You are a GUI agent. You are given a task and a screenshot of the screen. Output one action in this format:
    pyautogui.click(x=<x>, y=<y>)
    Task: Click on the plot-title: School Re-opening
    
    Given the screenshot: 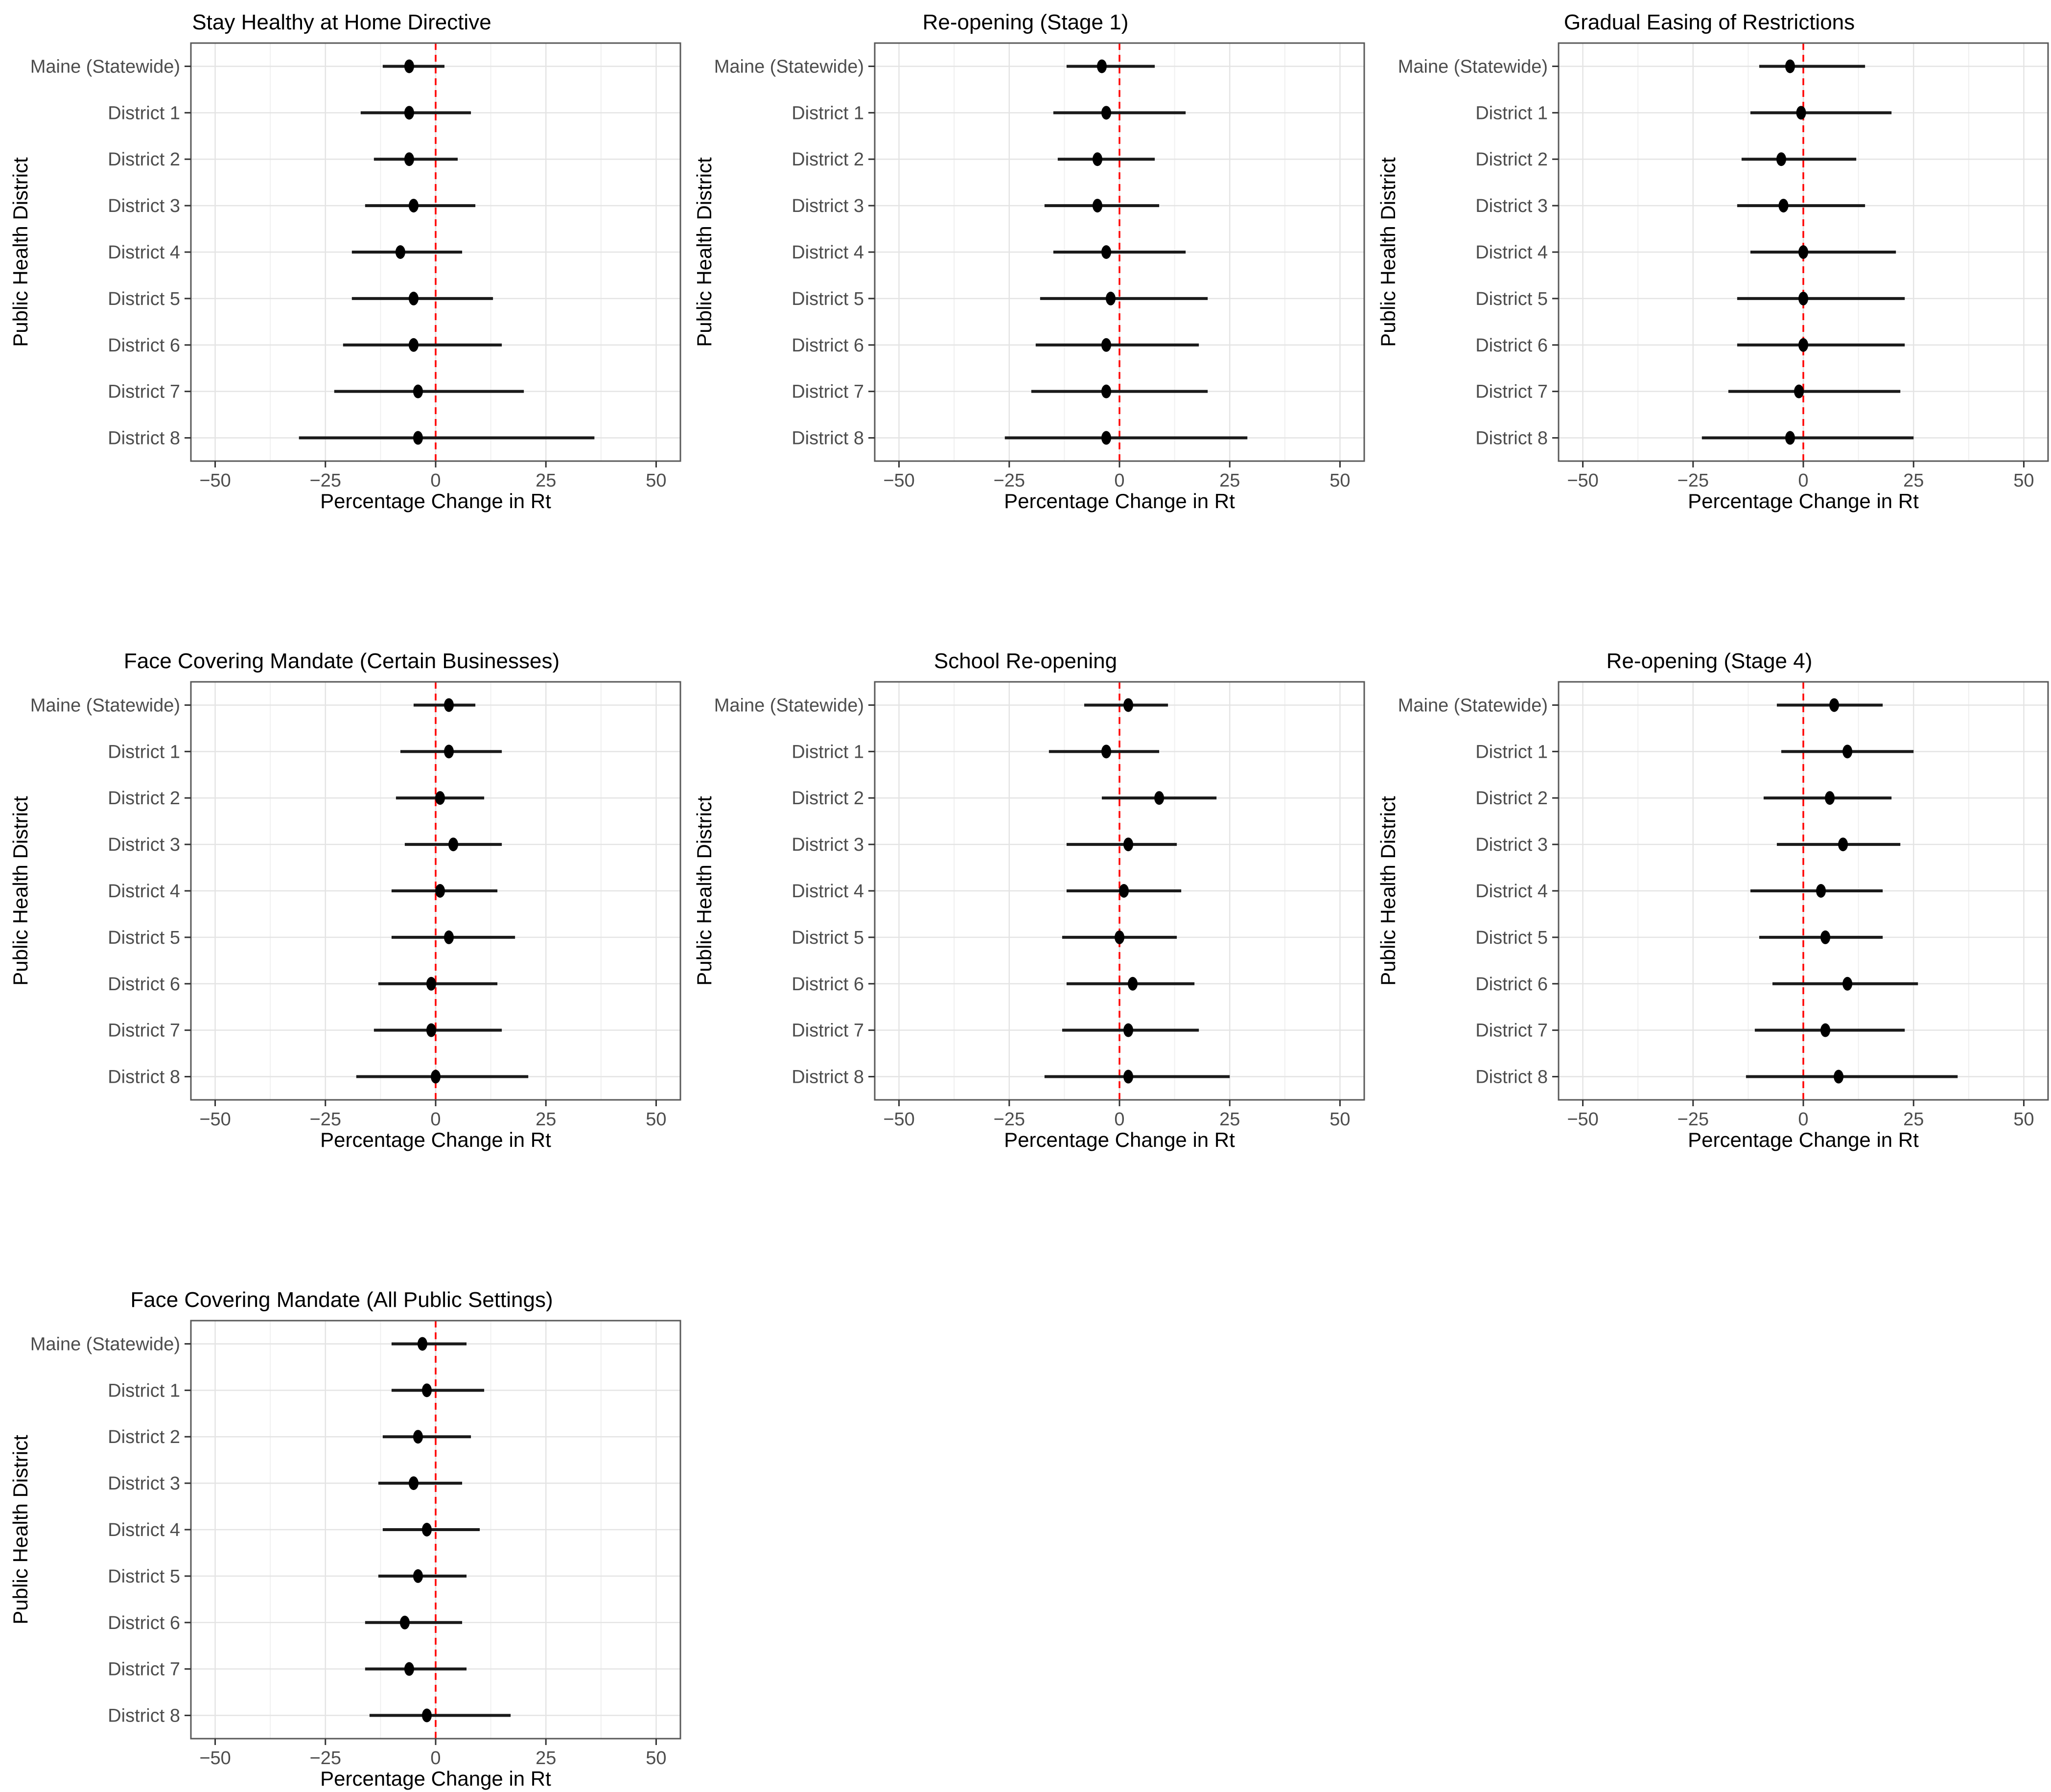 What is the action you would take?
    pyautogui.click(x=1025, y=661)
    